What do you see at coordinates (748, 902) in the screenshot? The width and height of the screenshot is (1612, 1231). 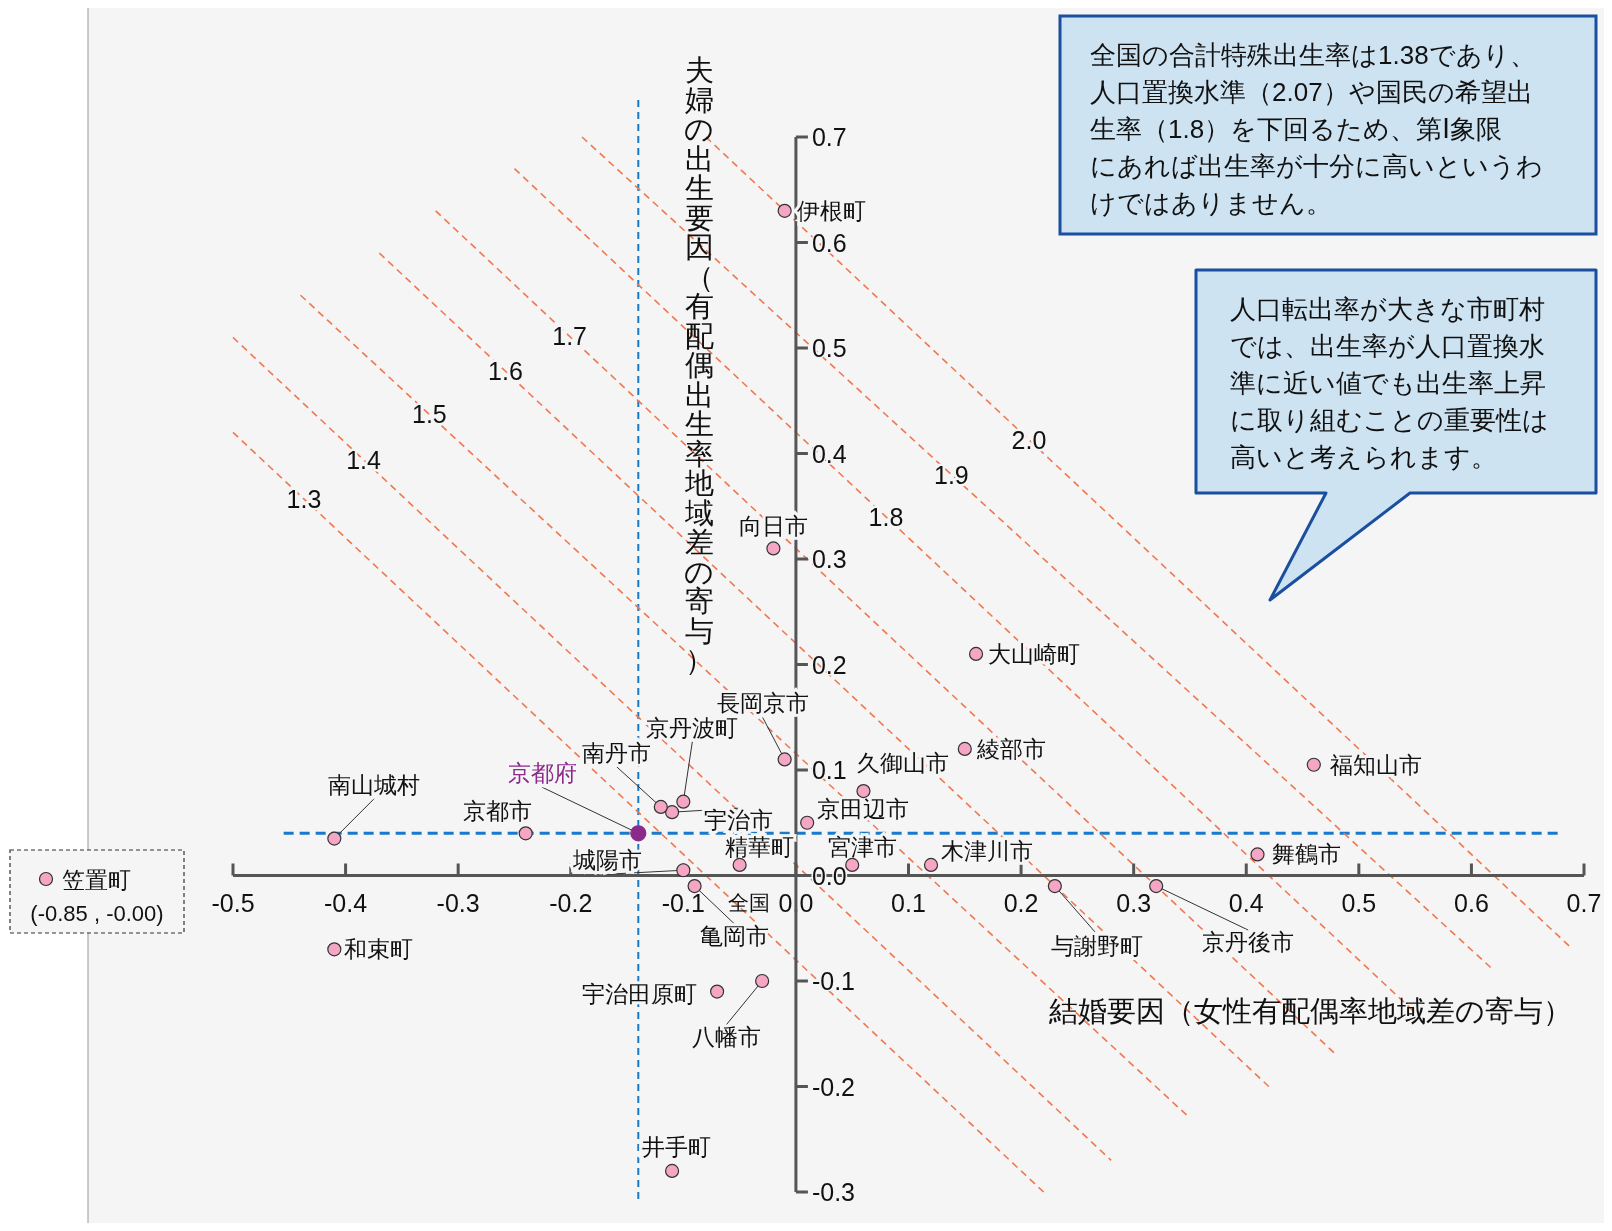 I see `annotation: 全国` at bounding box center [748, 902].